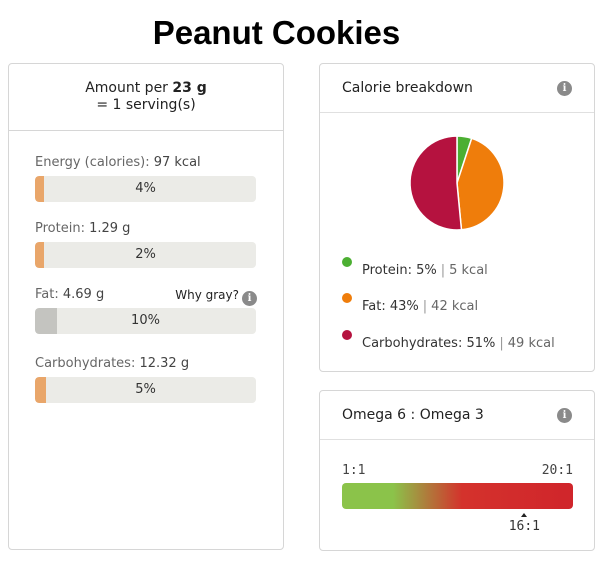 The height and width of the screenshot is (564, 607). I want to click on calorie-pie-chart, so click(457, 183).